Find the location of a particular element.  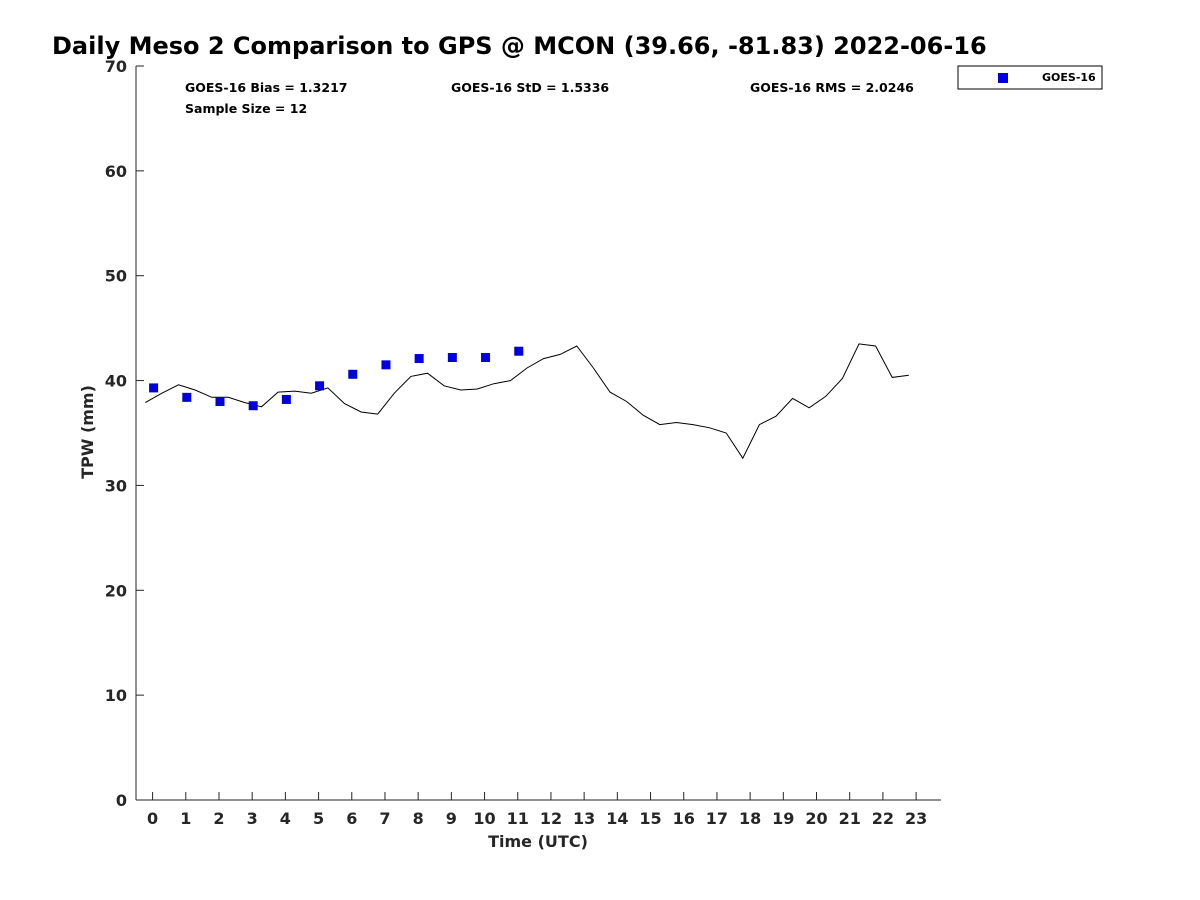

legend: GOES-16 is located at coordinates (1030, 77).